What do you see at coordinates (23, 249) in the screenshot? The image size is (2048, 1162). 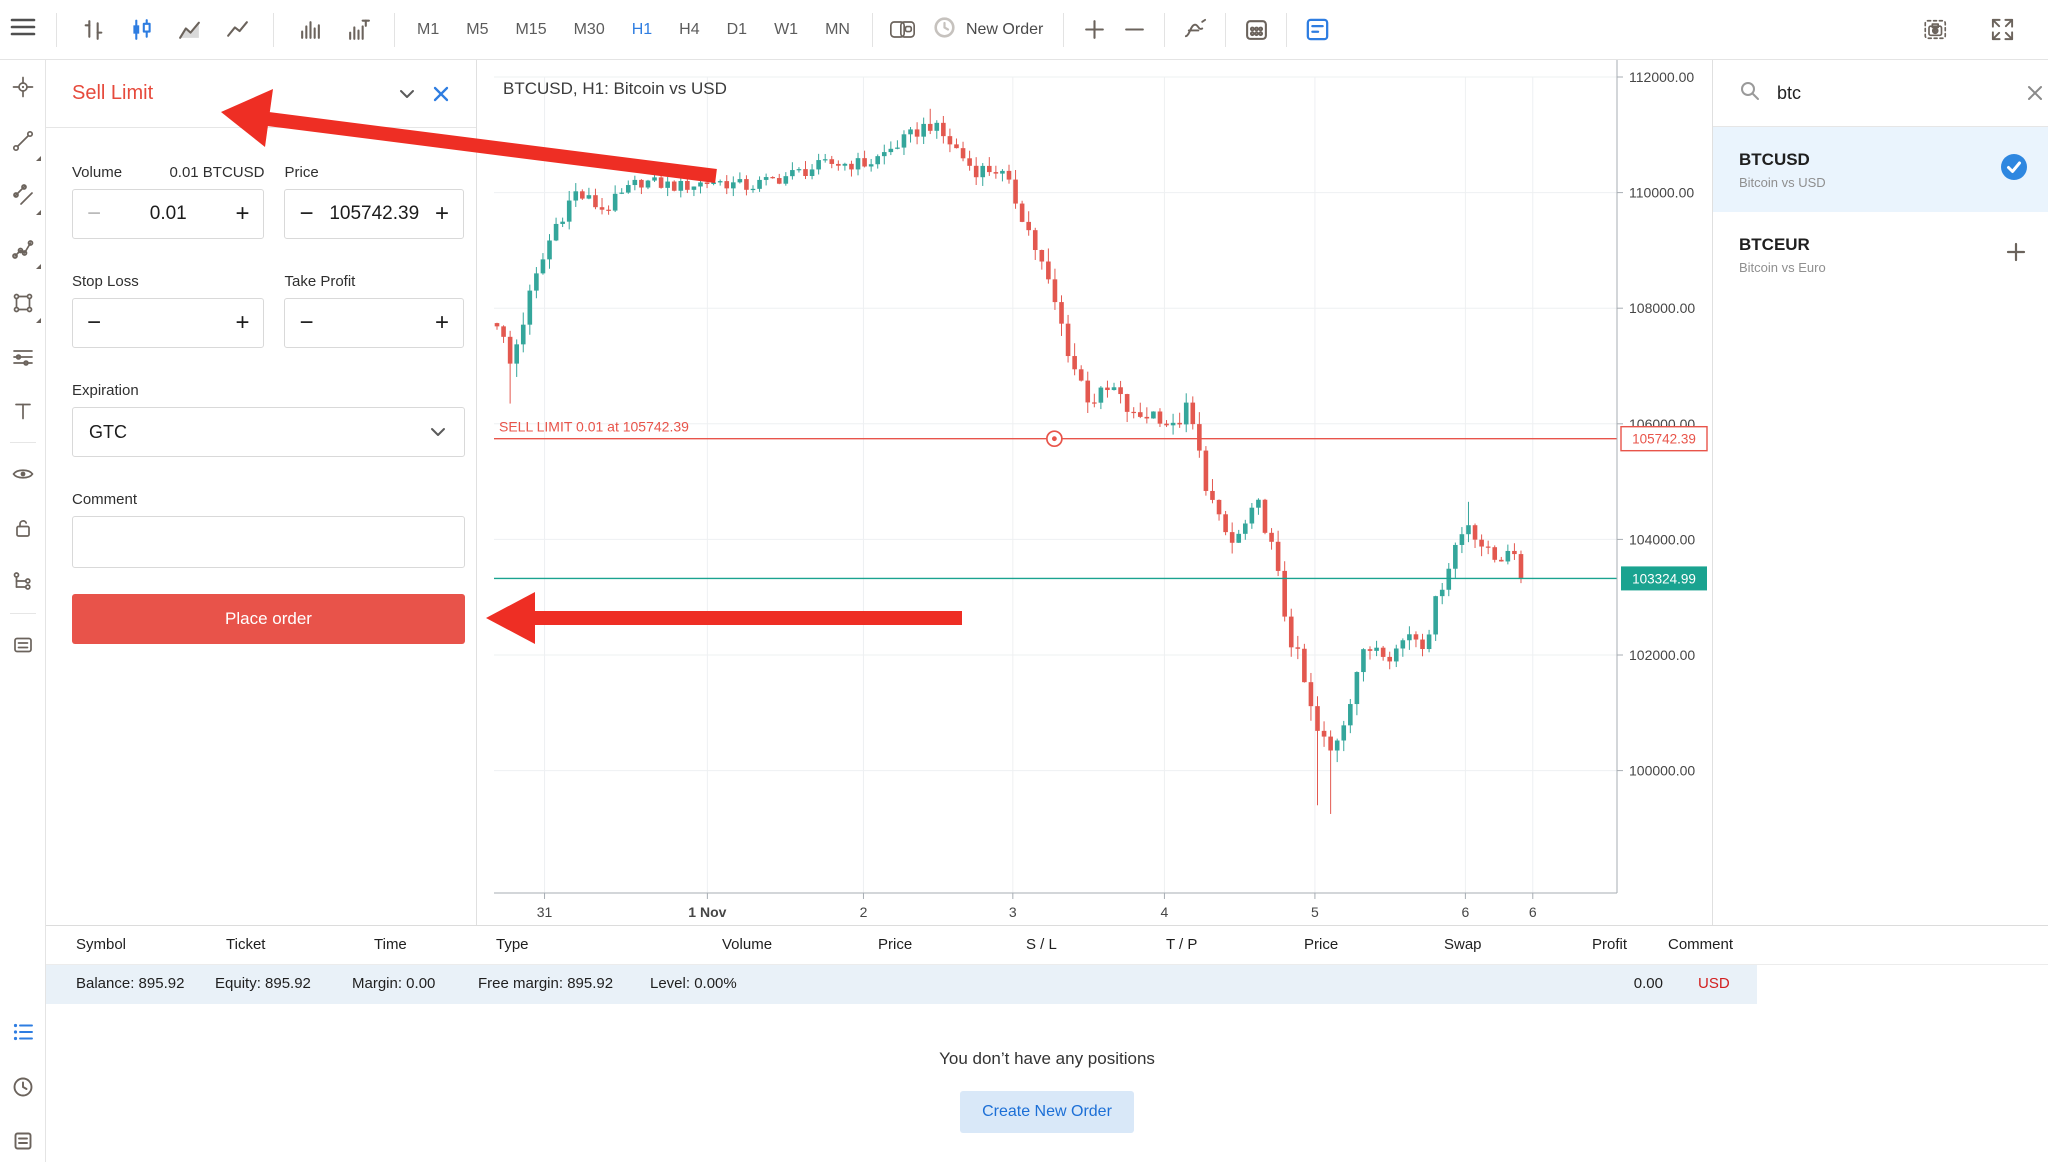 I see `polyline-icon` at bounding box center [23, 249].